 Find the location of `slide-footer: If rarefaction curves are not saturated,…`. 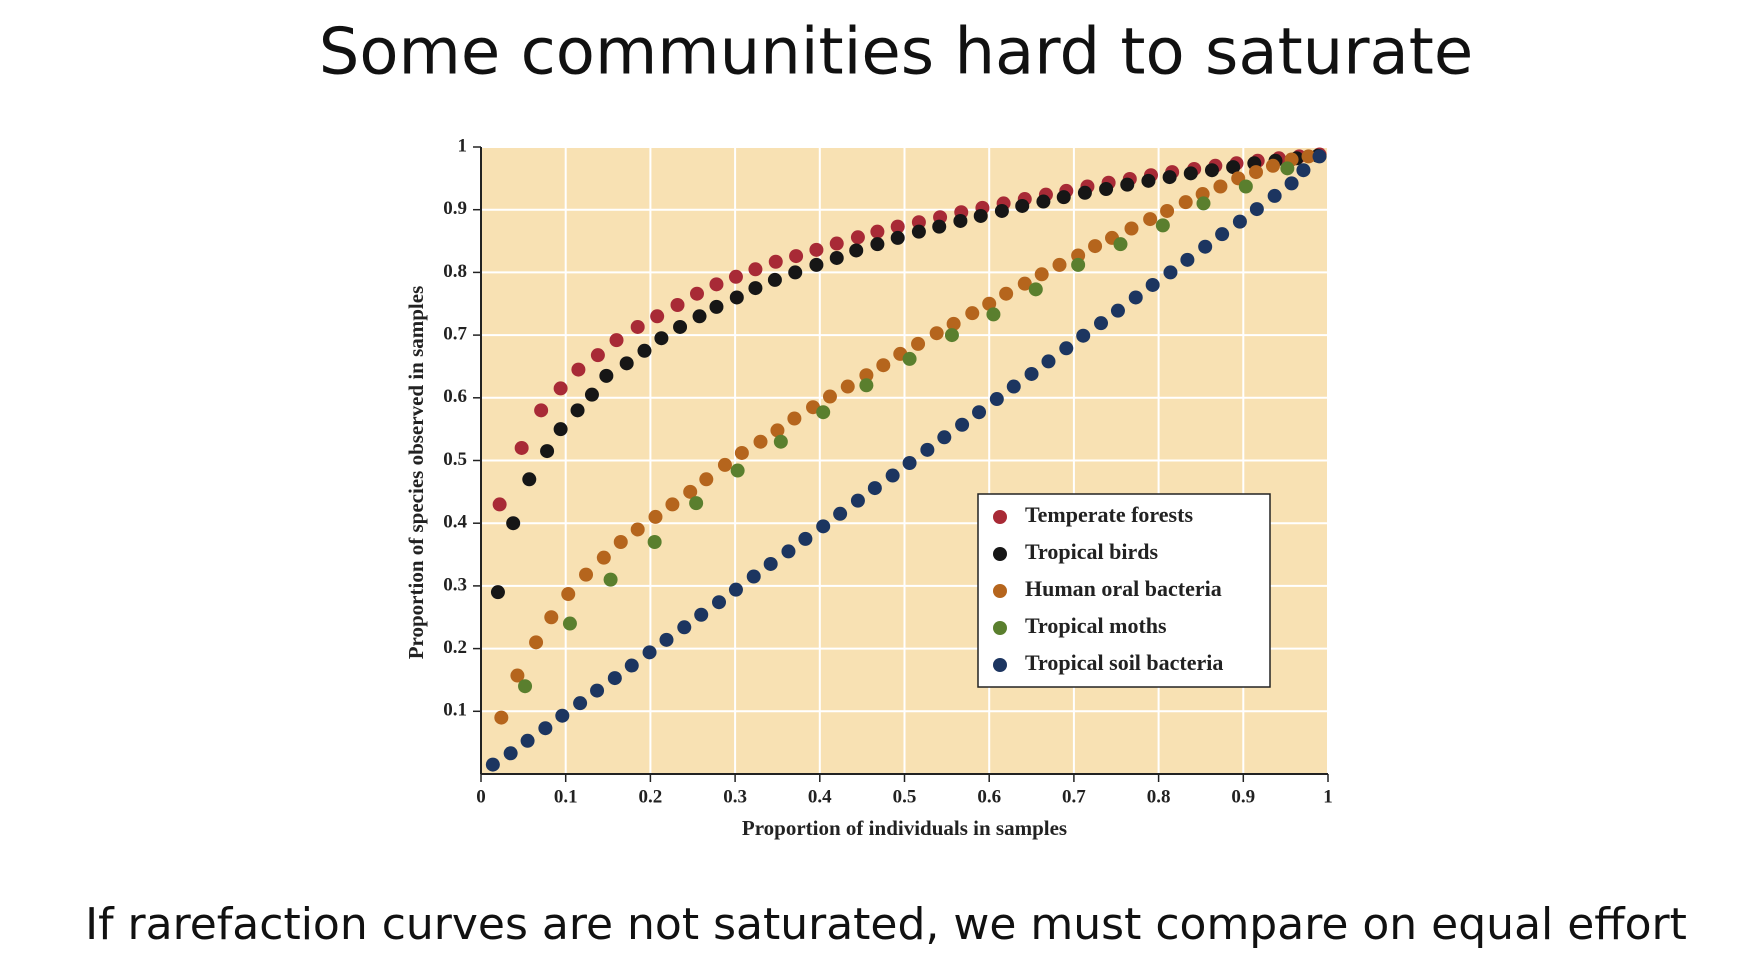

slide-footer: If rarefaction curves are not saturated,… is located at coordinates (886, 924).